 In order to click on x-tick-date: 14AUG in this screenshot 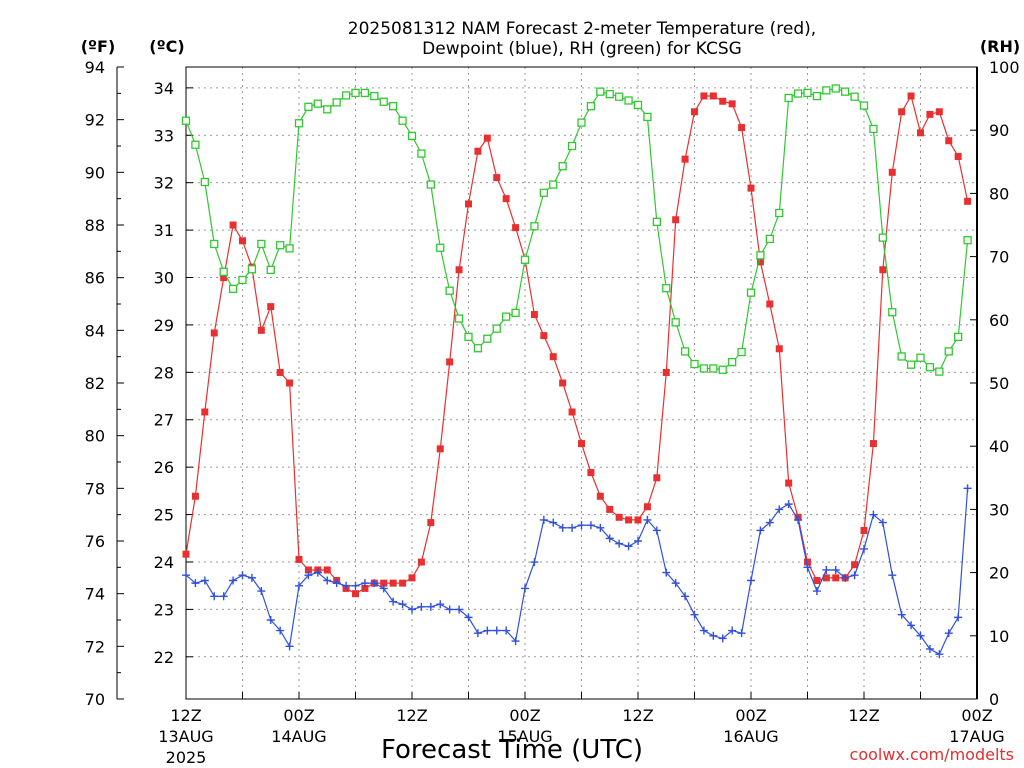, I will do `click(298, 736)`.